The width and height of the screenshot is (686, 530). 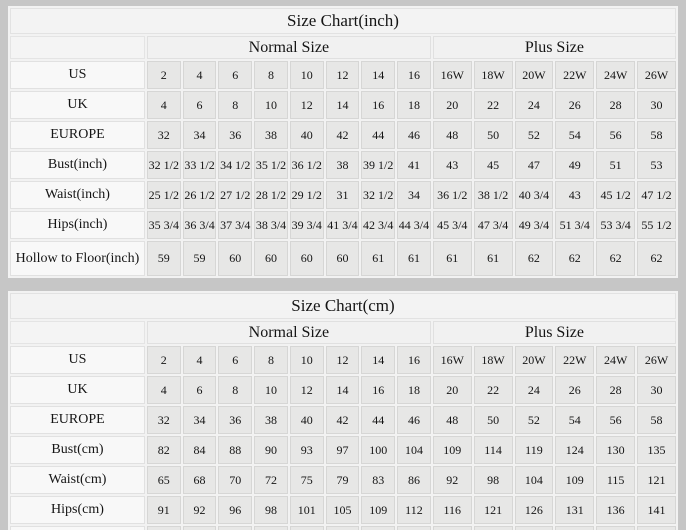 What do you see at coordinates (163, 165) in the screenshot?
I see `size-cell: 32 1/2` at bounding box center [163, 165].